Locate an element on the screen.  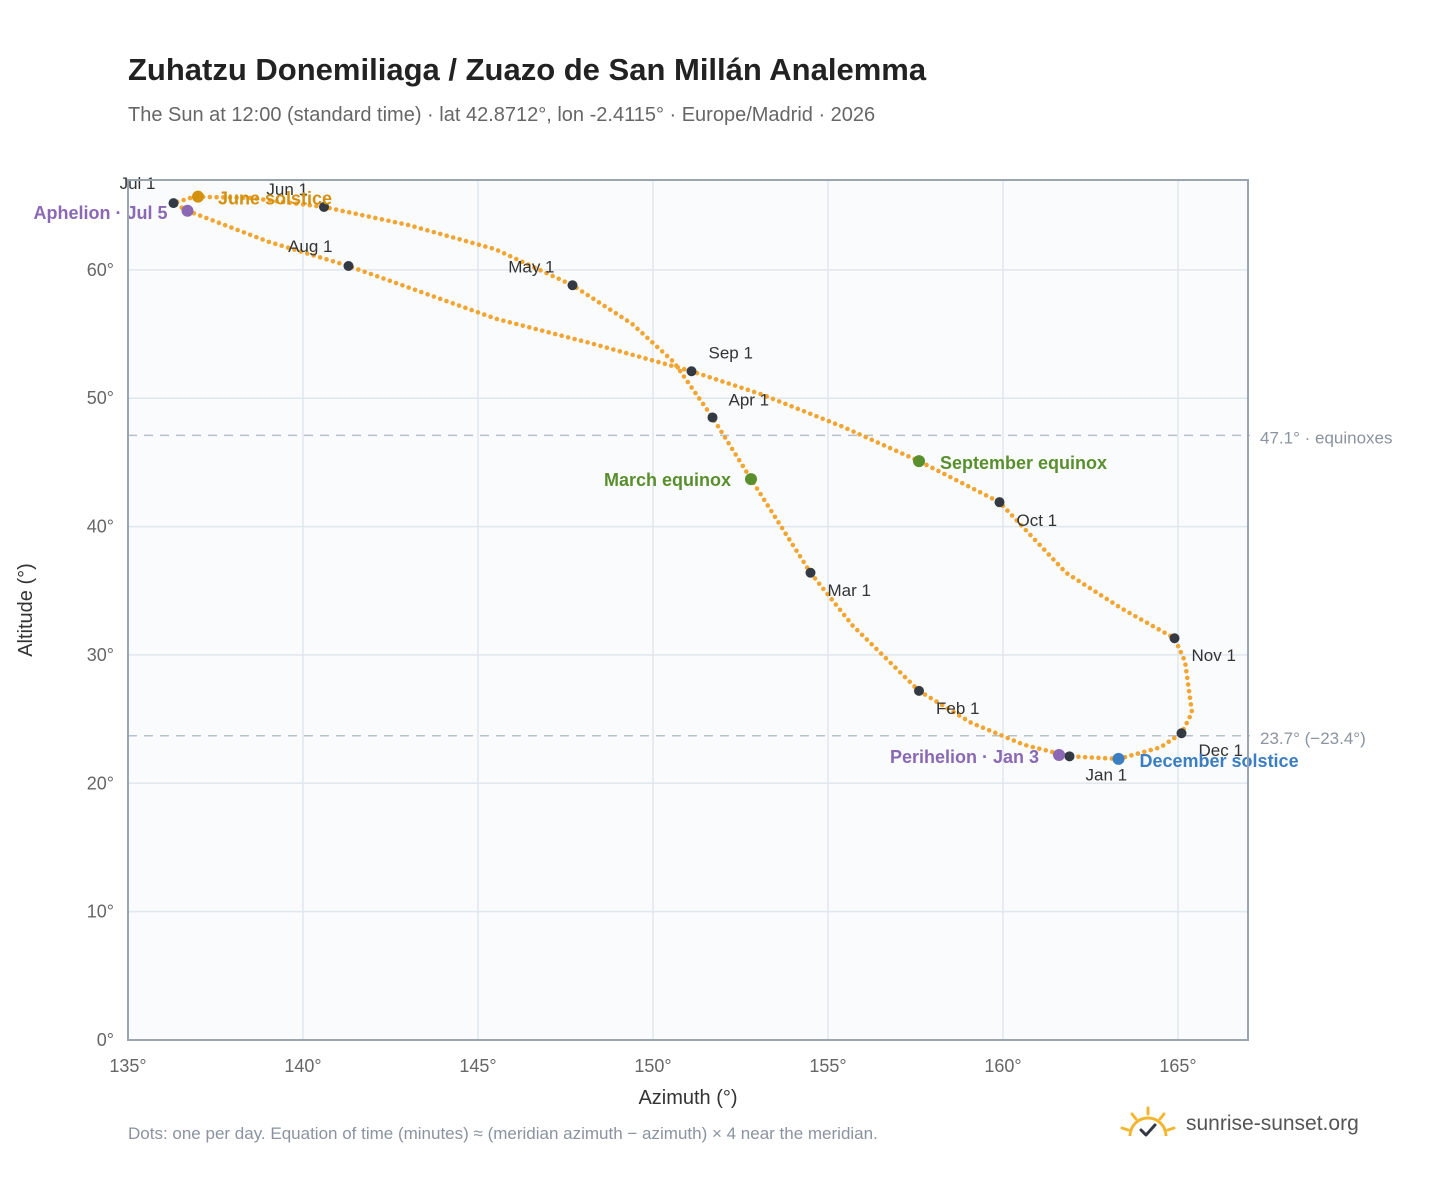
month-label: Dec 1 is located at coordinates (1221, 750).